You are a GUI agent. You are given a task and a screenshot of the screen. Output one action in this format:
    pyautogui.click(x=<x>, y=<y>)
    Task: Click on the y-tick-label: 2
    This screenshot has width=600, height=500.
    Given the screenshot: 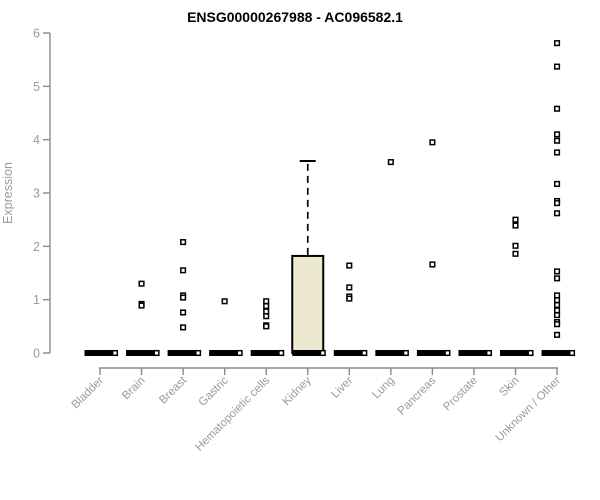 What is the action you would take?
    pyautogui.click(x=36, y=247)
    